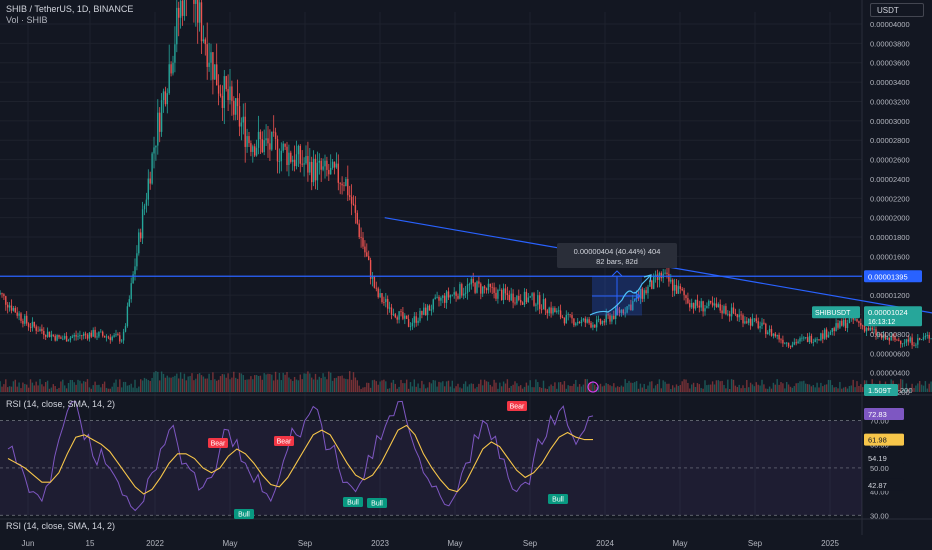  Describe the element at coordinates (890, 353) in the screenshot. I see `price-tick-label: 0.00000600` at that location.